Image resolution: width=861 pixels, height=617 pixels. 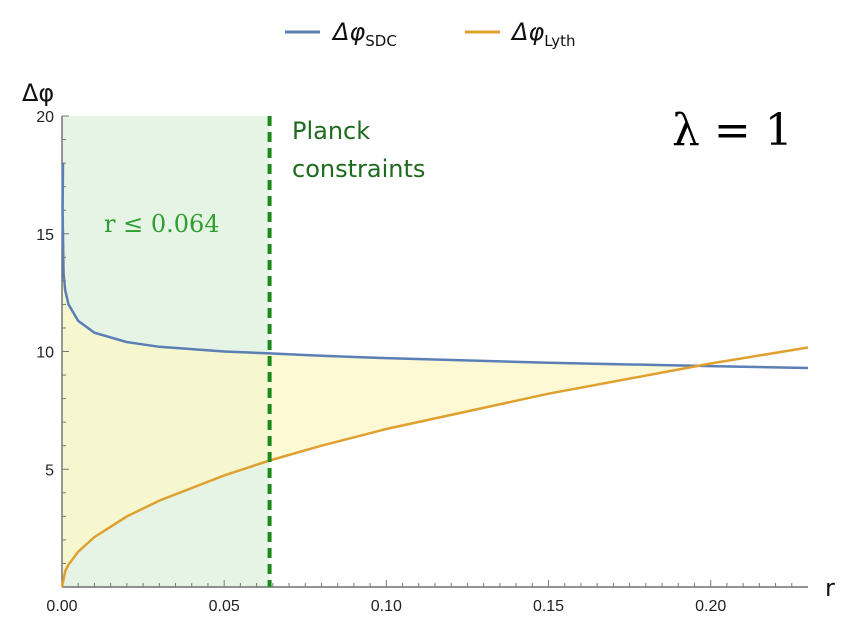 What do you see at coordinates (348, 32) in the screenshot?
I see `legend-symbol-sdc: Δφ` at bounding box center [348, 32].